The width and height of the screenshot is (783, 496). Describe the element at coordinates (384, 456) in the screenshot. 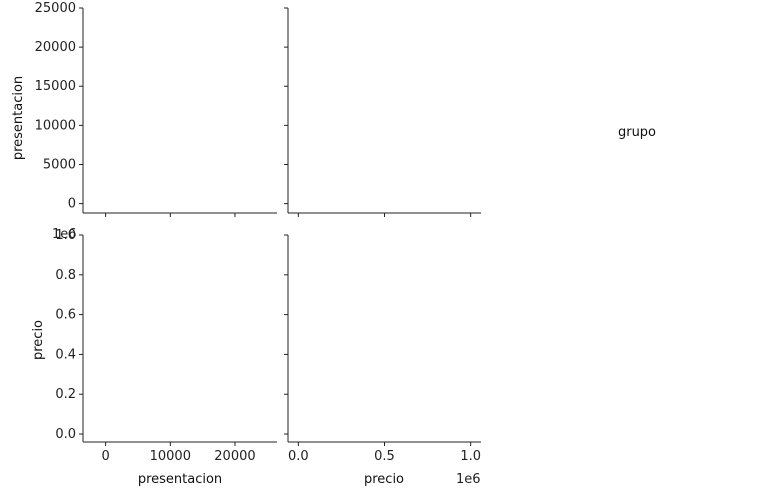

I see `xtick-label: 0.5` at that location.